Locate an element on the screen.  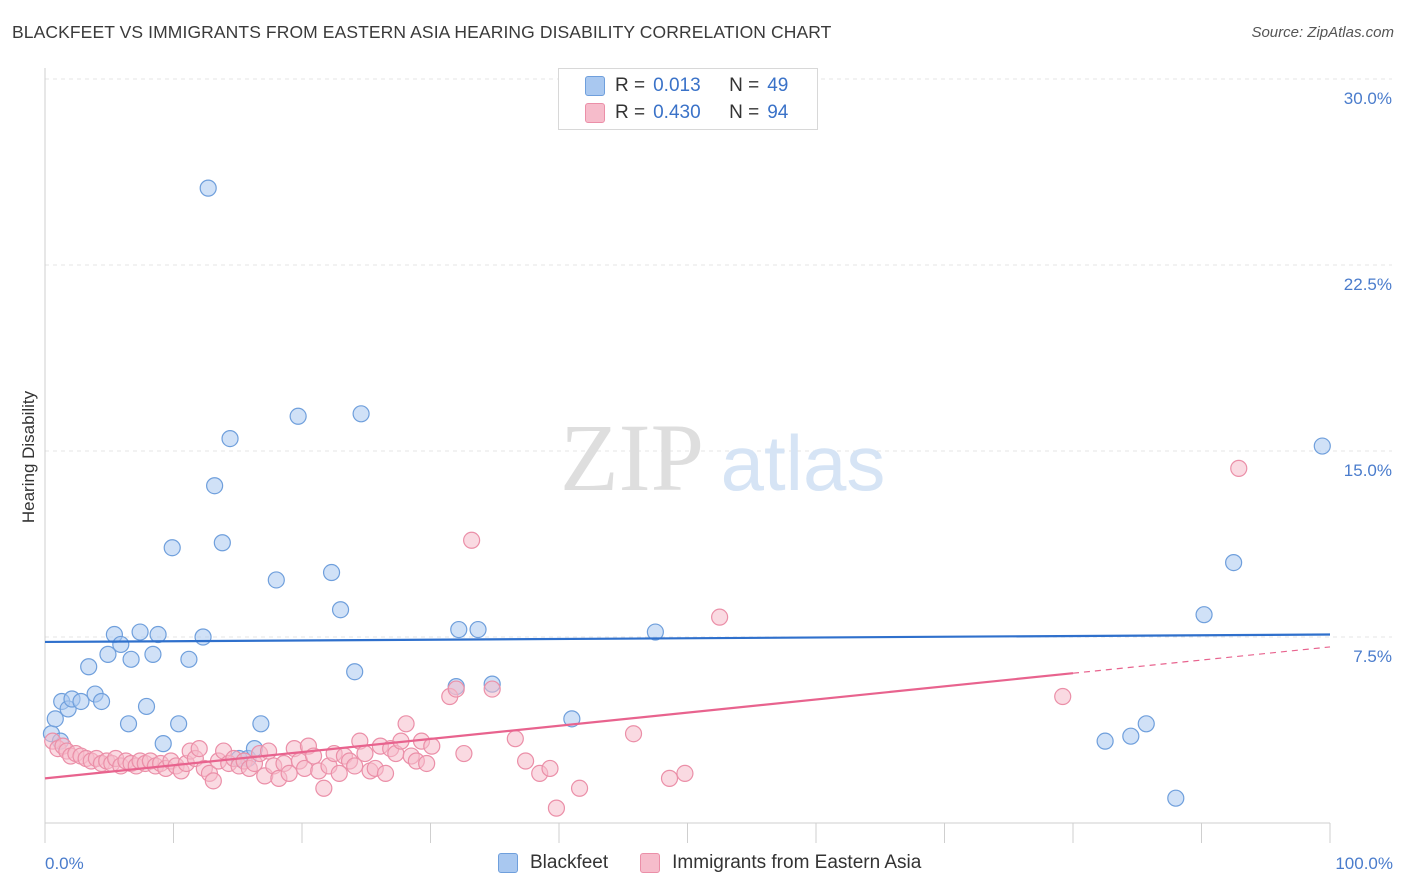
watermark: ZIP atlas is located at coordinates (722, 457).